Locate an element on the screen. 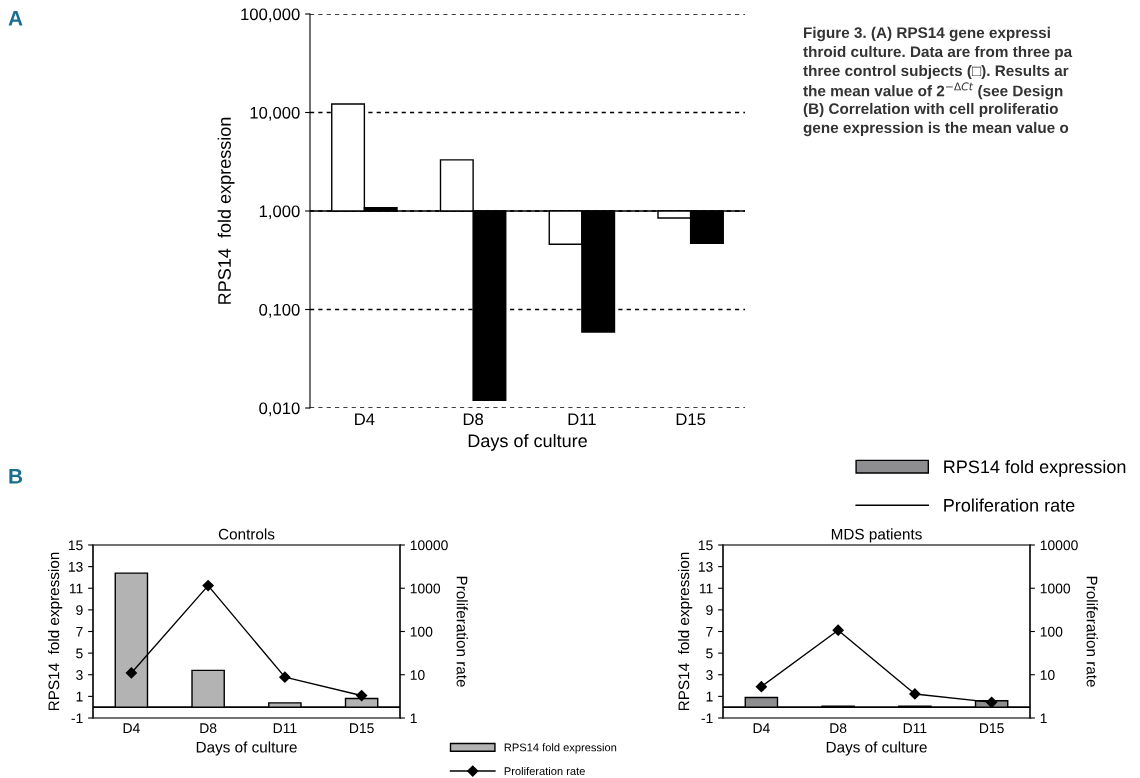  chart-title: Controls is located at coordinates (246, 534).